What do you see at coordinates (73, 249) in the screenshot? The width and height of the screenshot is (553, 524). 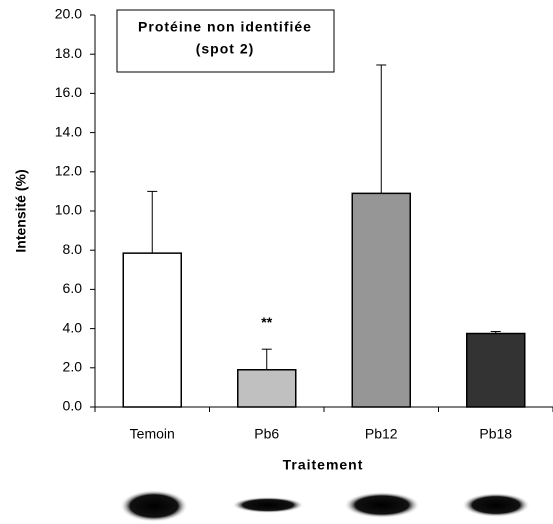 I see `y-tick-label: 8.0` at bounding box center [73, 249].